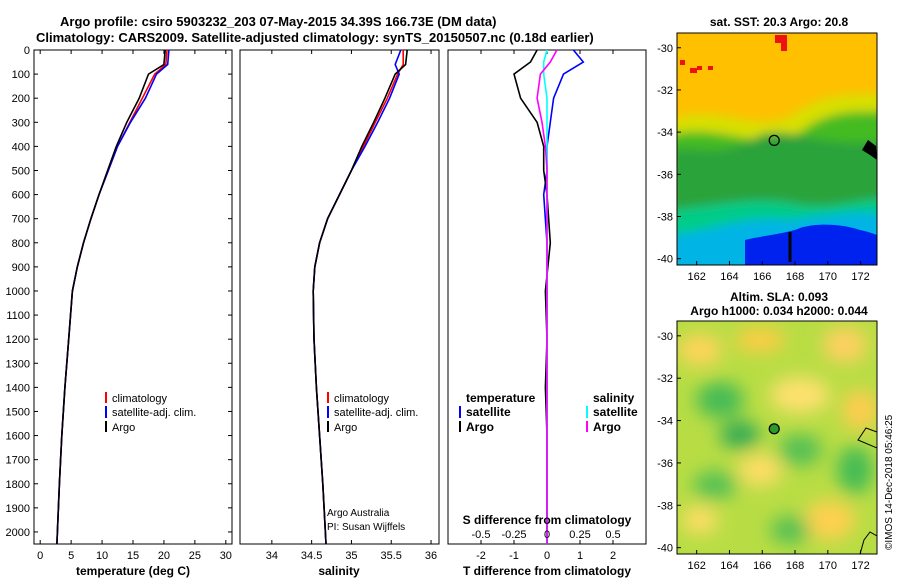 The image size is (900, 580). Describe the element at coordinates (21, 244) in the screenshot. I see `depth-tick-label: 800` at that location.